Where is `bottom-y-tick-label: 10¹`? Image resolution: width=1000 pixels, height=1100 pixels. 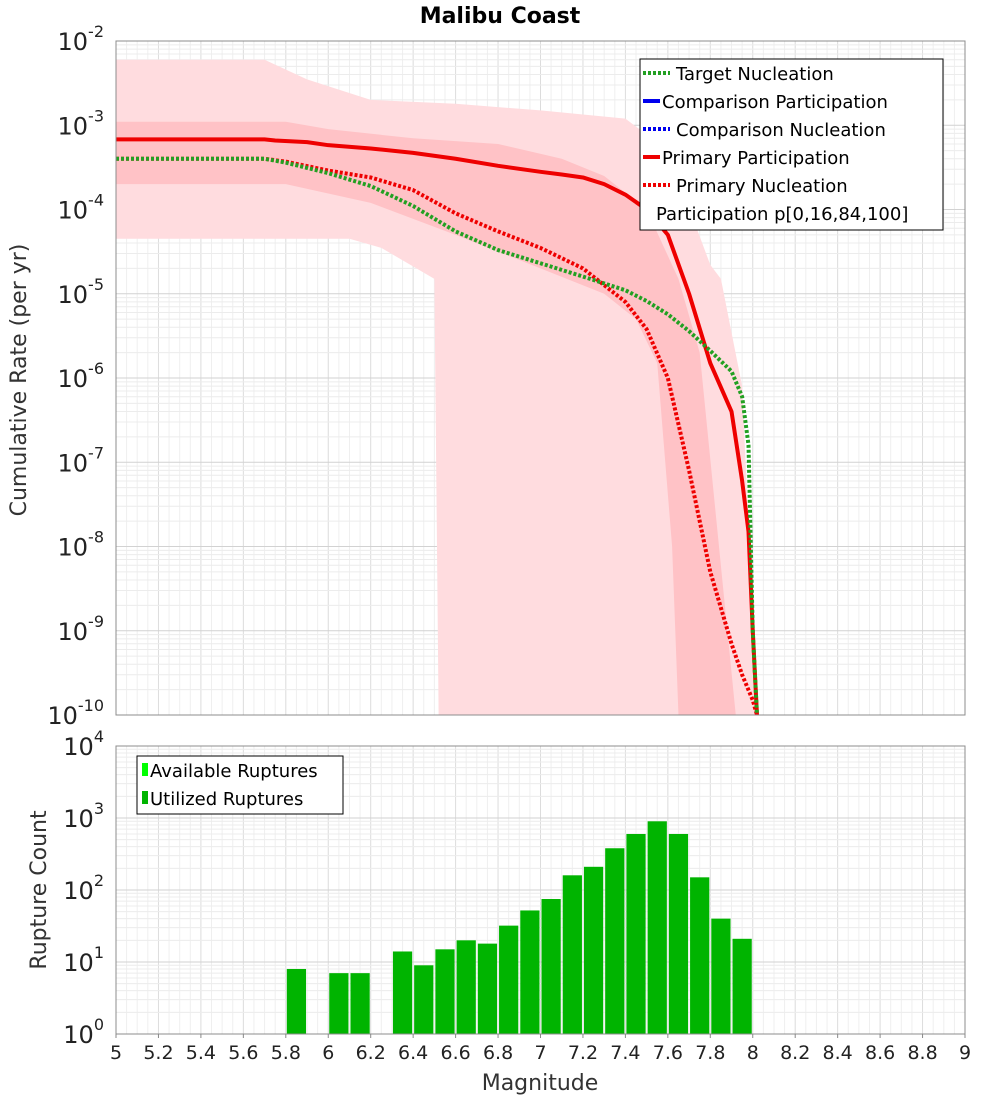
bottom-y-tick-label: 10¹ is located at coordinates (83, 960).